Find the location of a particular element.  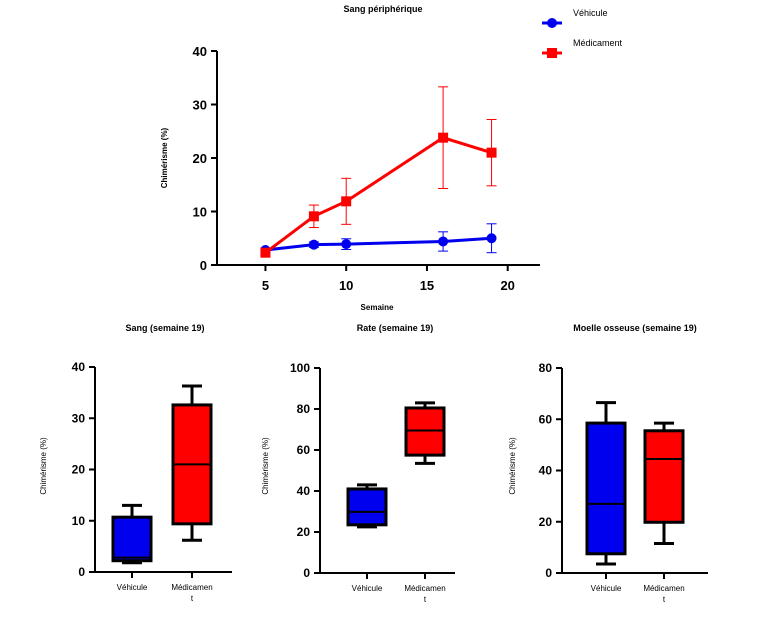

y-tick-label: 100 is located at coordinates (300, 368).